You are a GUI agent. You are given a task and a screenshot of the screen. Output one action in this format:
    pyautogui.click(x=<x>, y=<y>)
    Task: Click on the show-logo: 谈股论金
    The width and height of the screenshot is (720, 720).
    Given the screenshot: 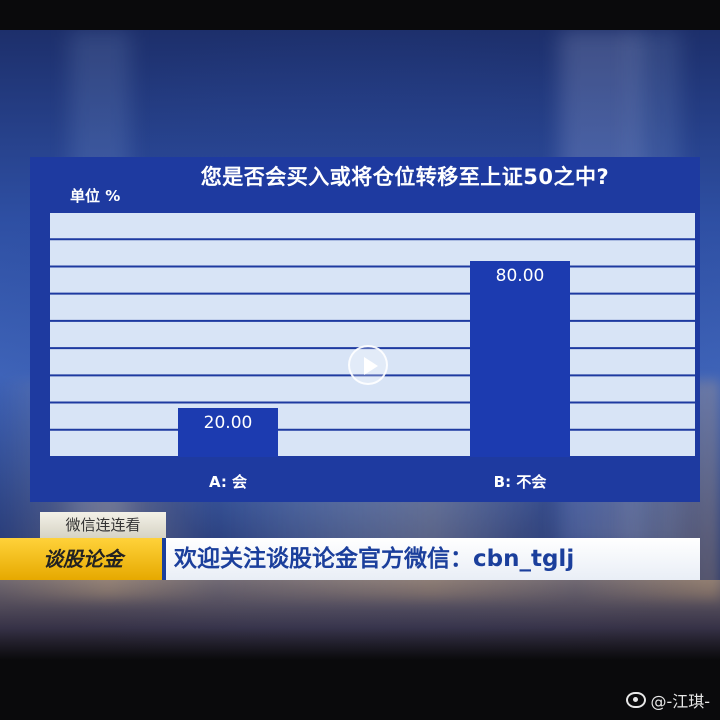 What is the action you would take?
    pyautogui.click(x=83, y=559)
    